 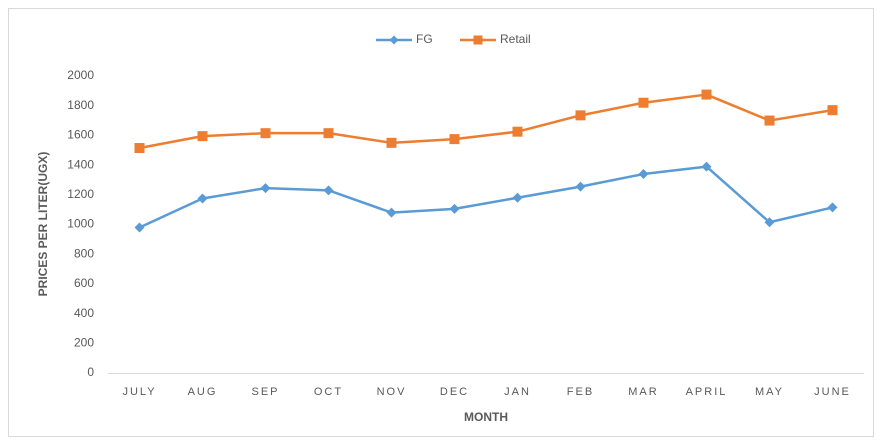 What do you see at coordinates (454, 392) in the screenshot?
I see `x-tick-label: DEC` at bounding box center [454, 392].